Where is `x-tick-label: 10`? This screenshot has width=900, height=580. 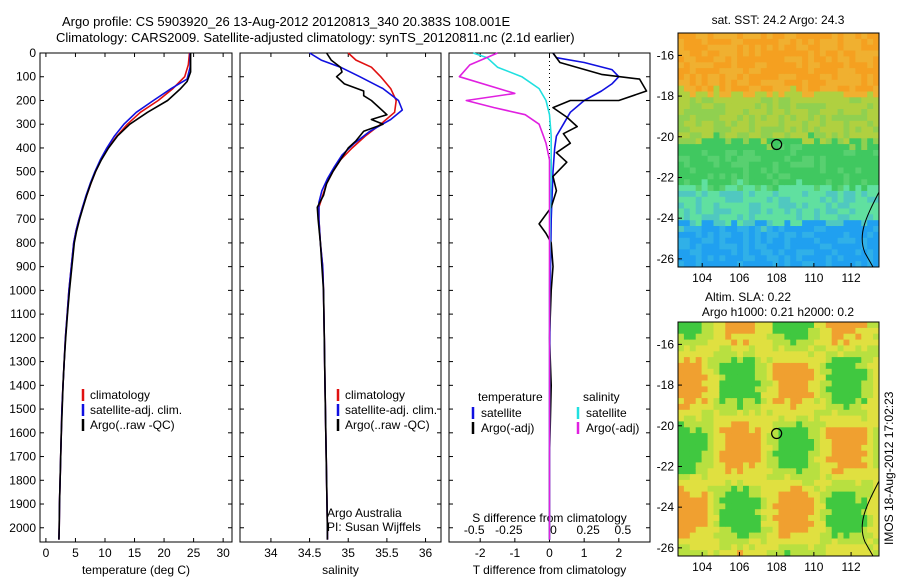
x-tick-label: 10 is located at coordinates (105, 553).